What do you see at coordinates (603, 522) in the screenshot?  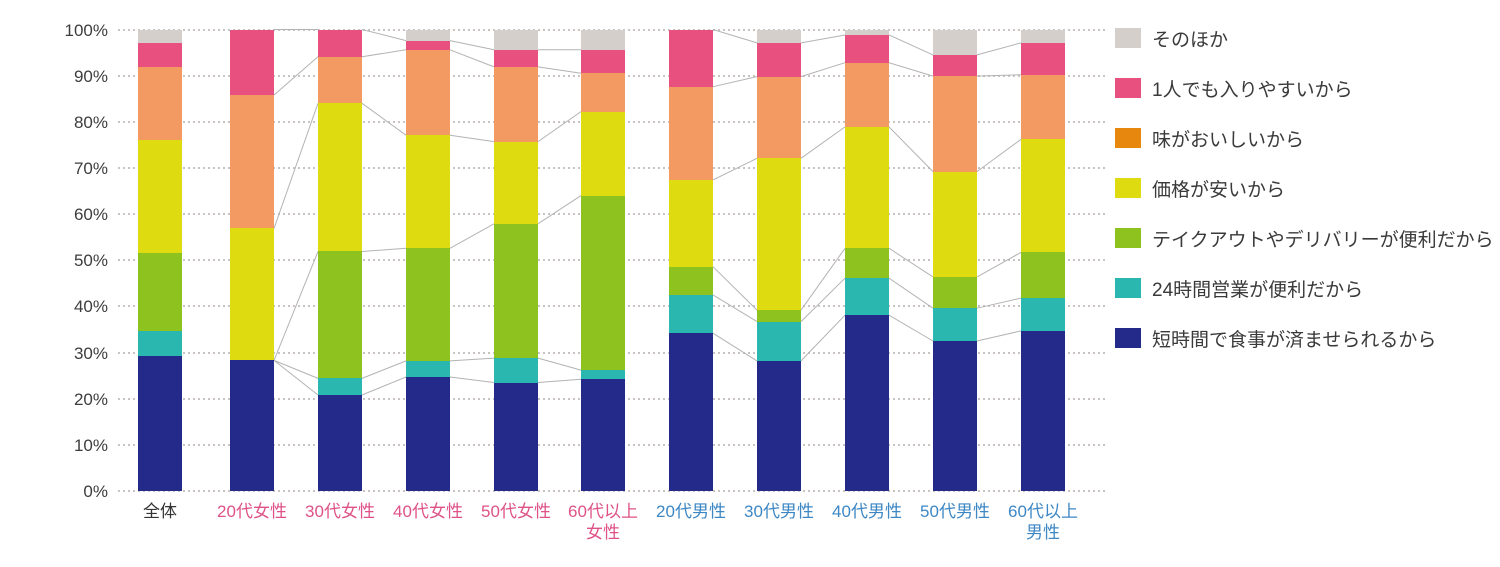 I see `x-axis-label: 60代以上 女性` at bounding box center [603, 522].